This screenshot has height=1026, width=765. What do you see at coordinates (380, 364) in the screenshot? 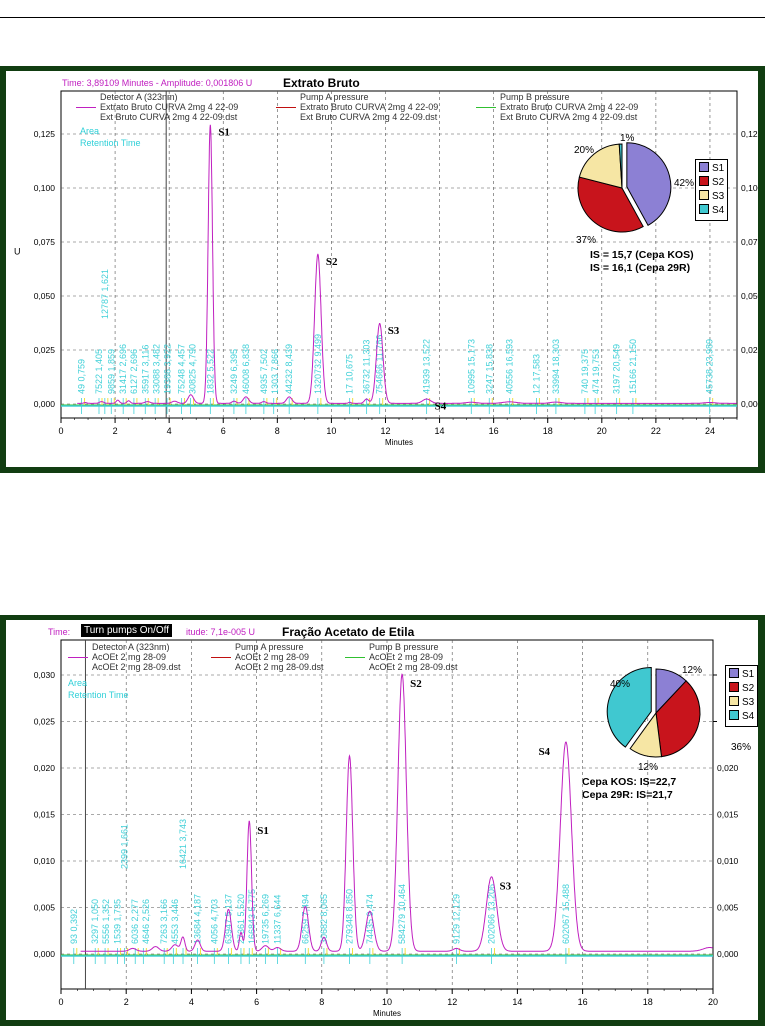
I see `peak-label: 754666 11,786` at bounding box center [380, 364].